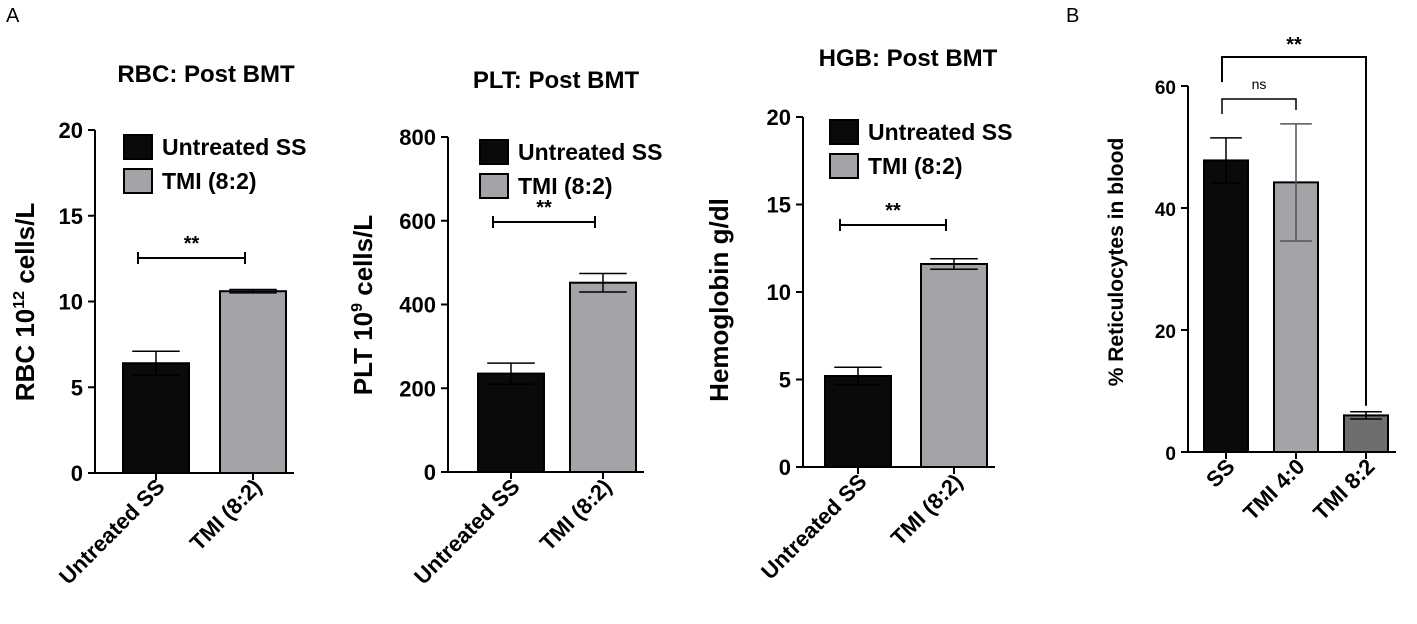 The height and width of the screenshot is (624, 1417). Describe the element at coordinates (417, 305) in the screenshot. I see `y-tick-label: 400` at that location.